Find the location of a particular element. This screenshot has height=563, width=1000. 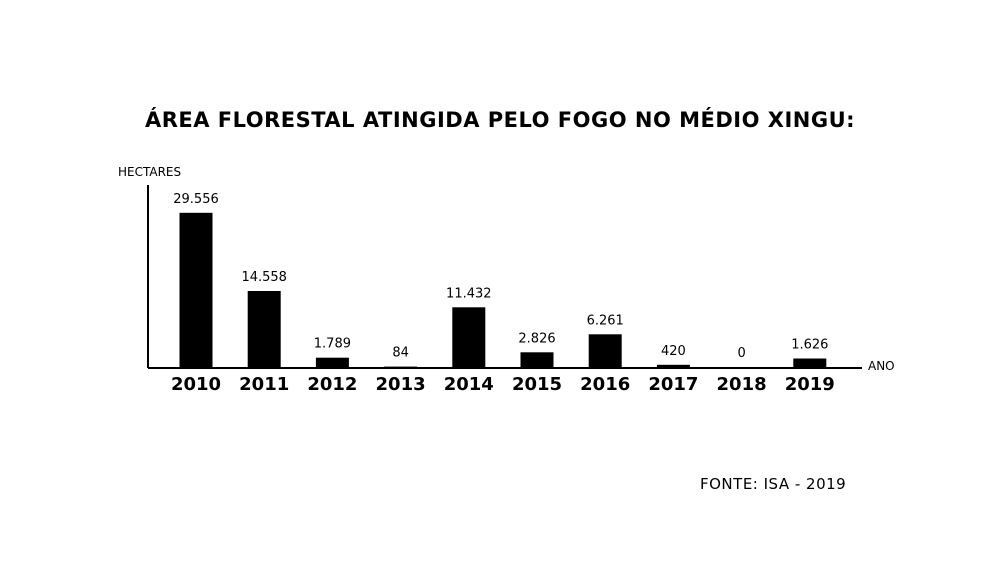

x-axis-label: ANO is located at coordinates (881, 366).